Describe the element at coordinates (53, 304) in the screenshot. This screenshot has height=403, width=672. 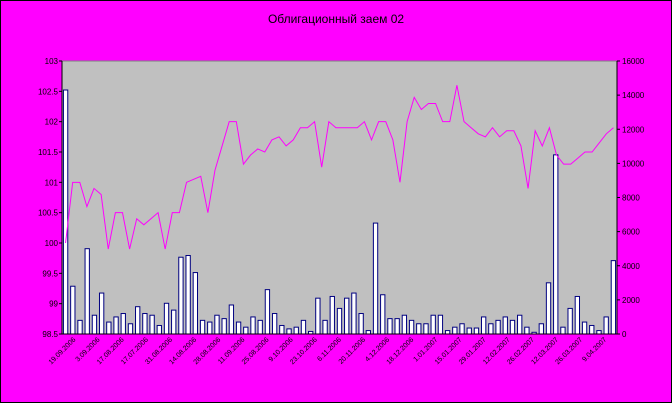
I see `y-left-tick-label: 99` at that location.